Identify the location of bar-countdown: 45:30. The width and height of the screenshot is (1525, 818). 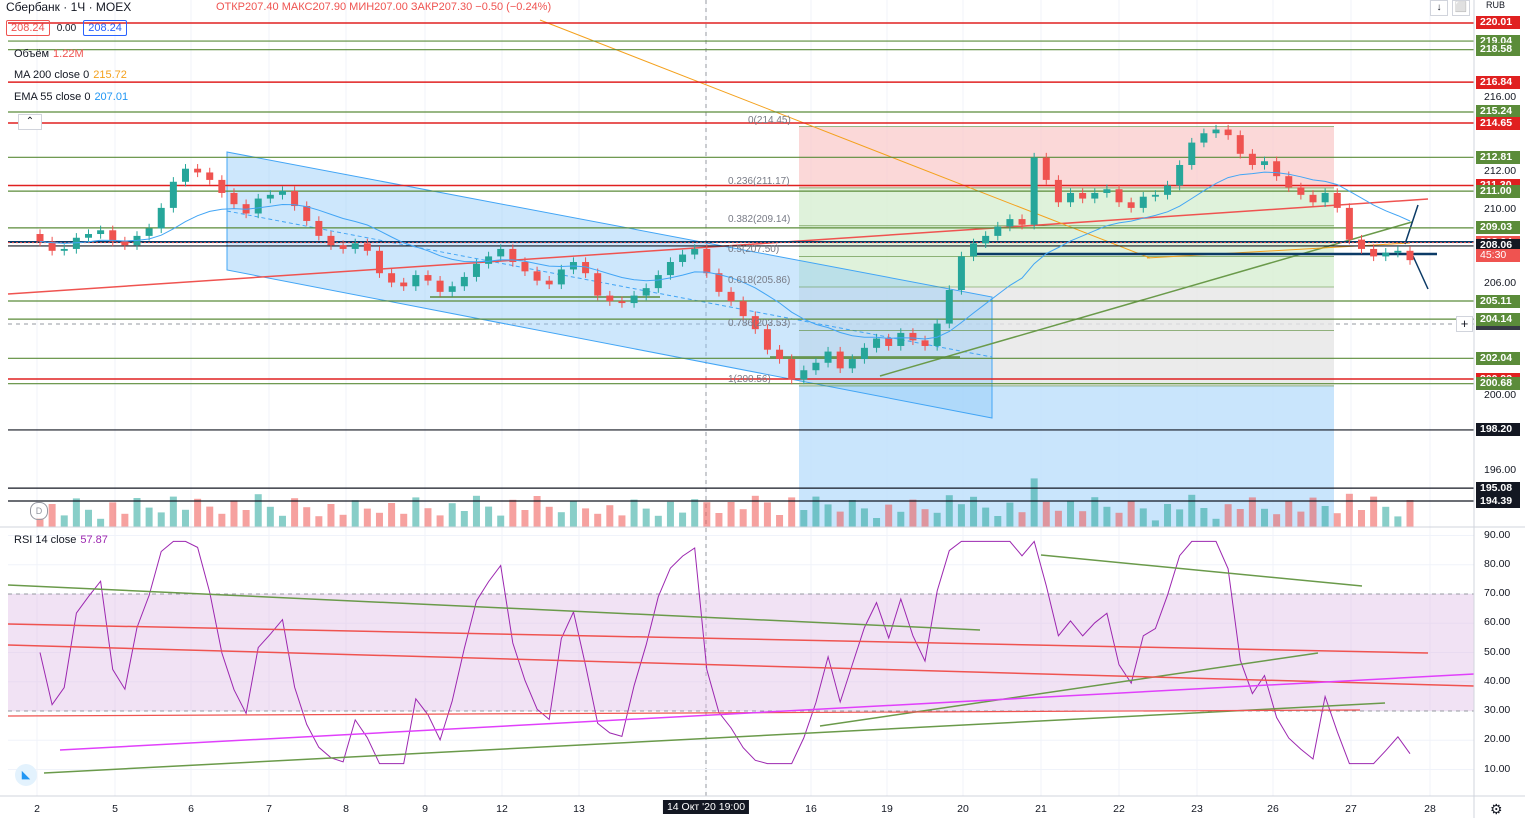
(1498, 255).